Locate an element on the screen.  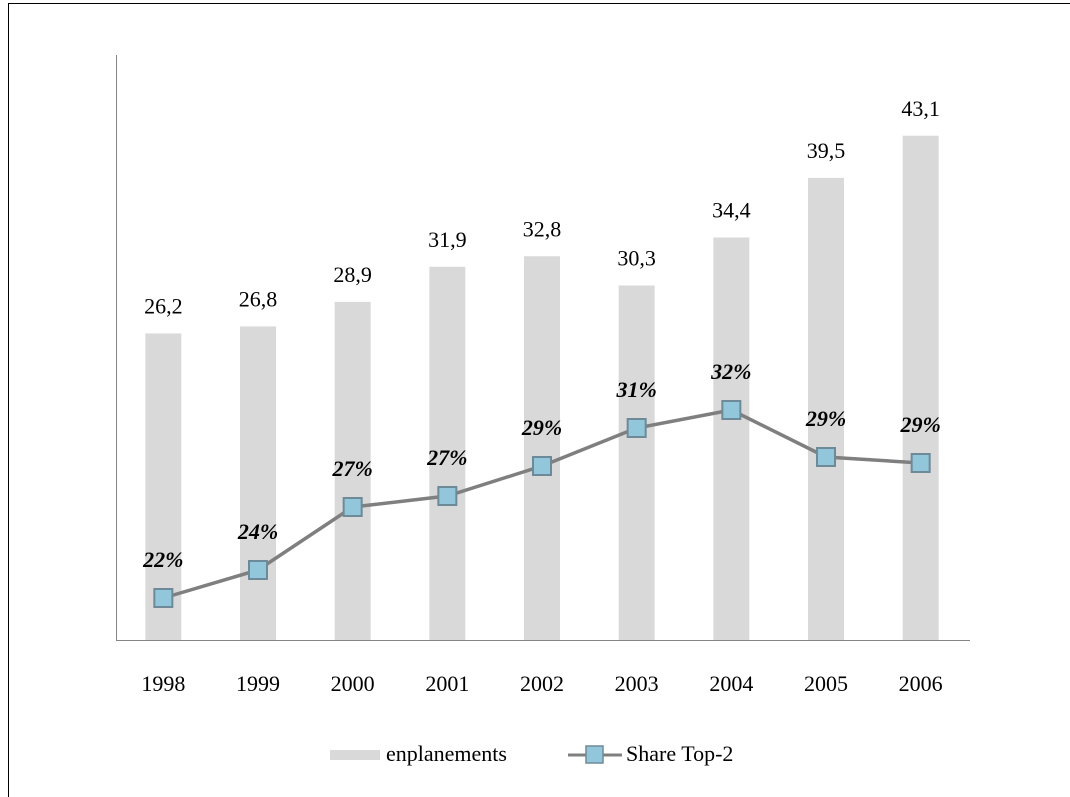
data-label: 24% is located at coordinates (257, 531).